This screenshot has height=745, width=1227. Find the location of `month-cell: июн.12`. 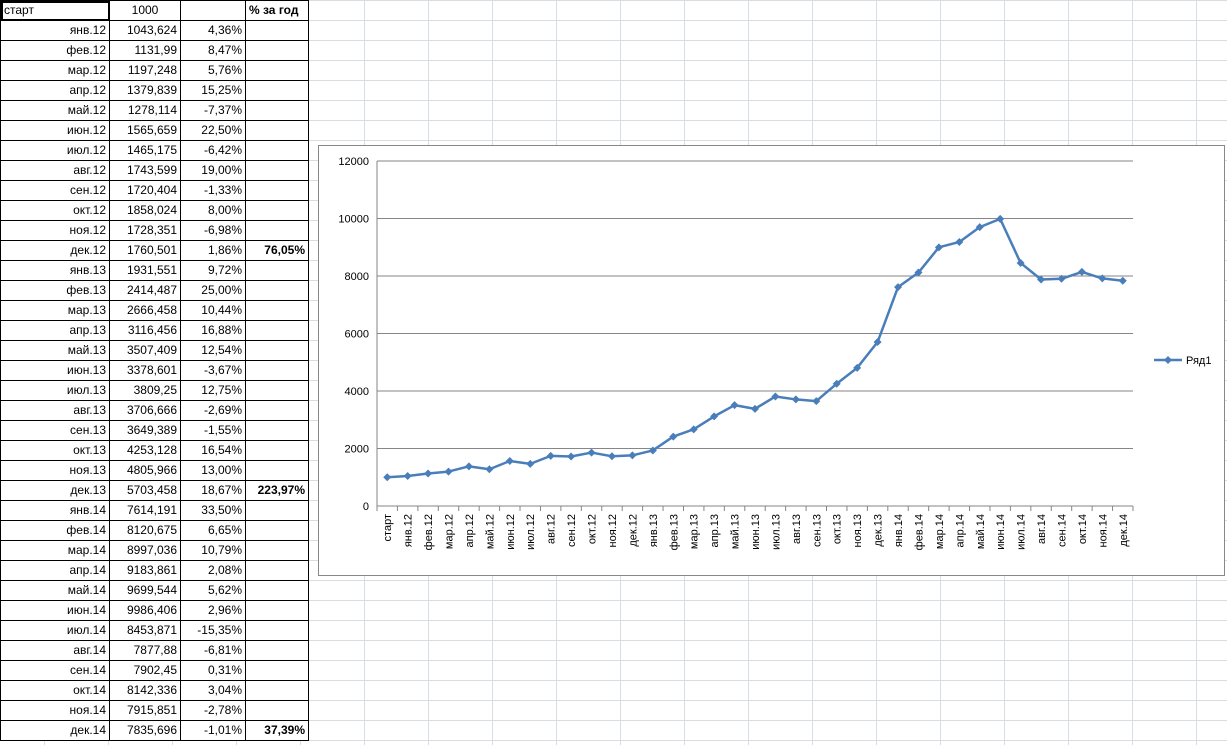

month-cell: июн.12 is located at coordinates (55, 130).